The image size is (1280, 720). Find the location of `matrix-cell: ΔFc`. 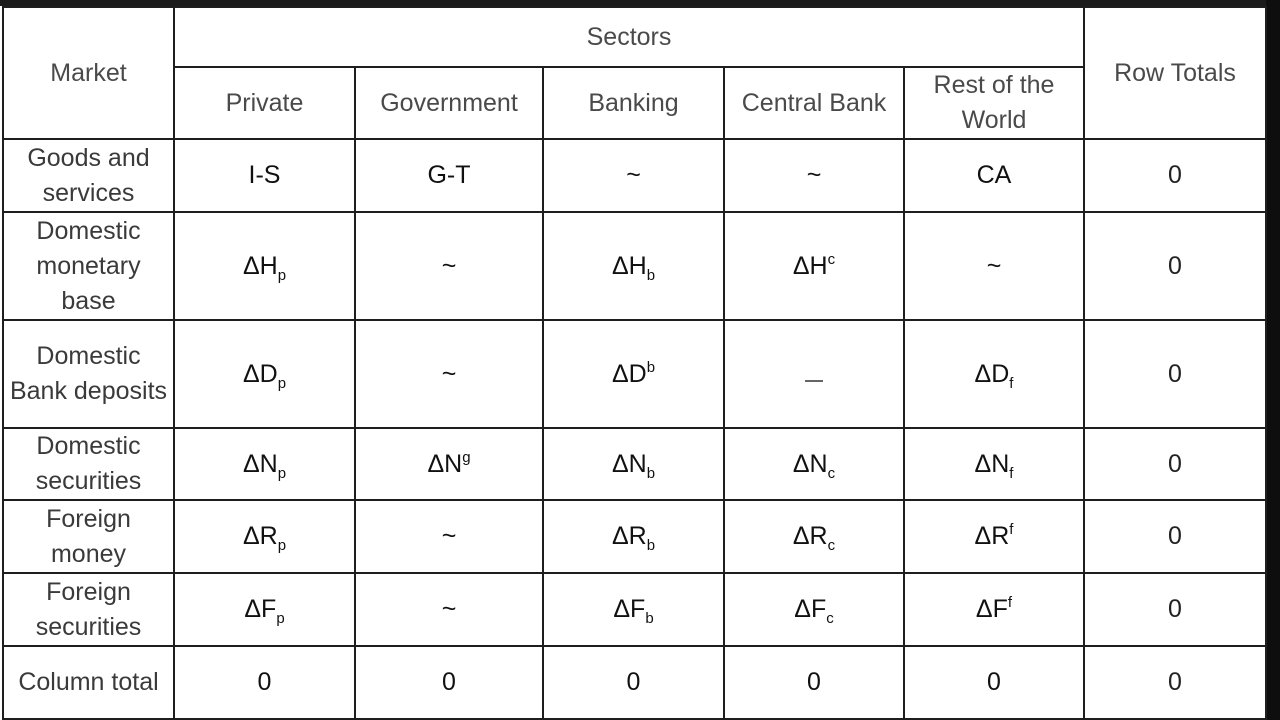

matrix-cell: ΔFc is located at coordinates (814, 609).